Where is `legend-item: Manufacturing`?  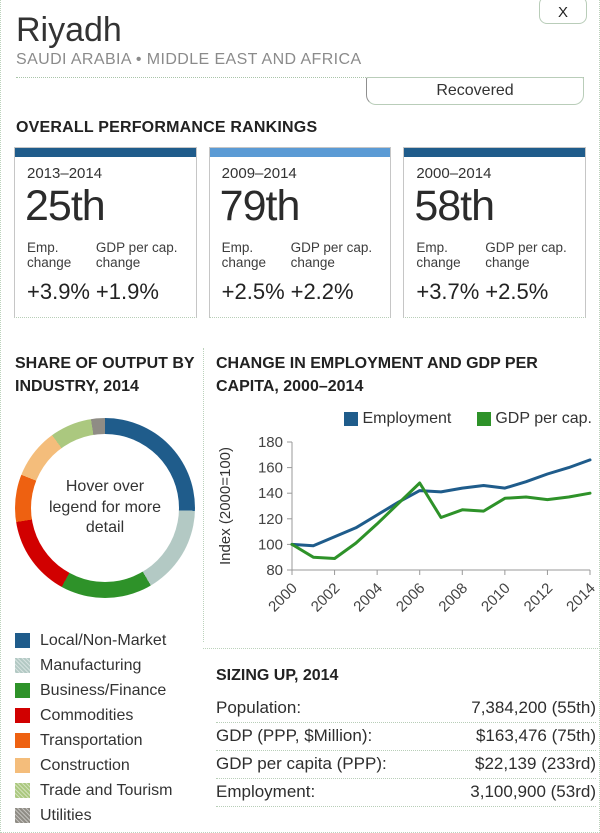 legend-item: Manufacturing is located at coordinates (105, 666).